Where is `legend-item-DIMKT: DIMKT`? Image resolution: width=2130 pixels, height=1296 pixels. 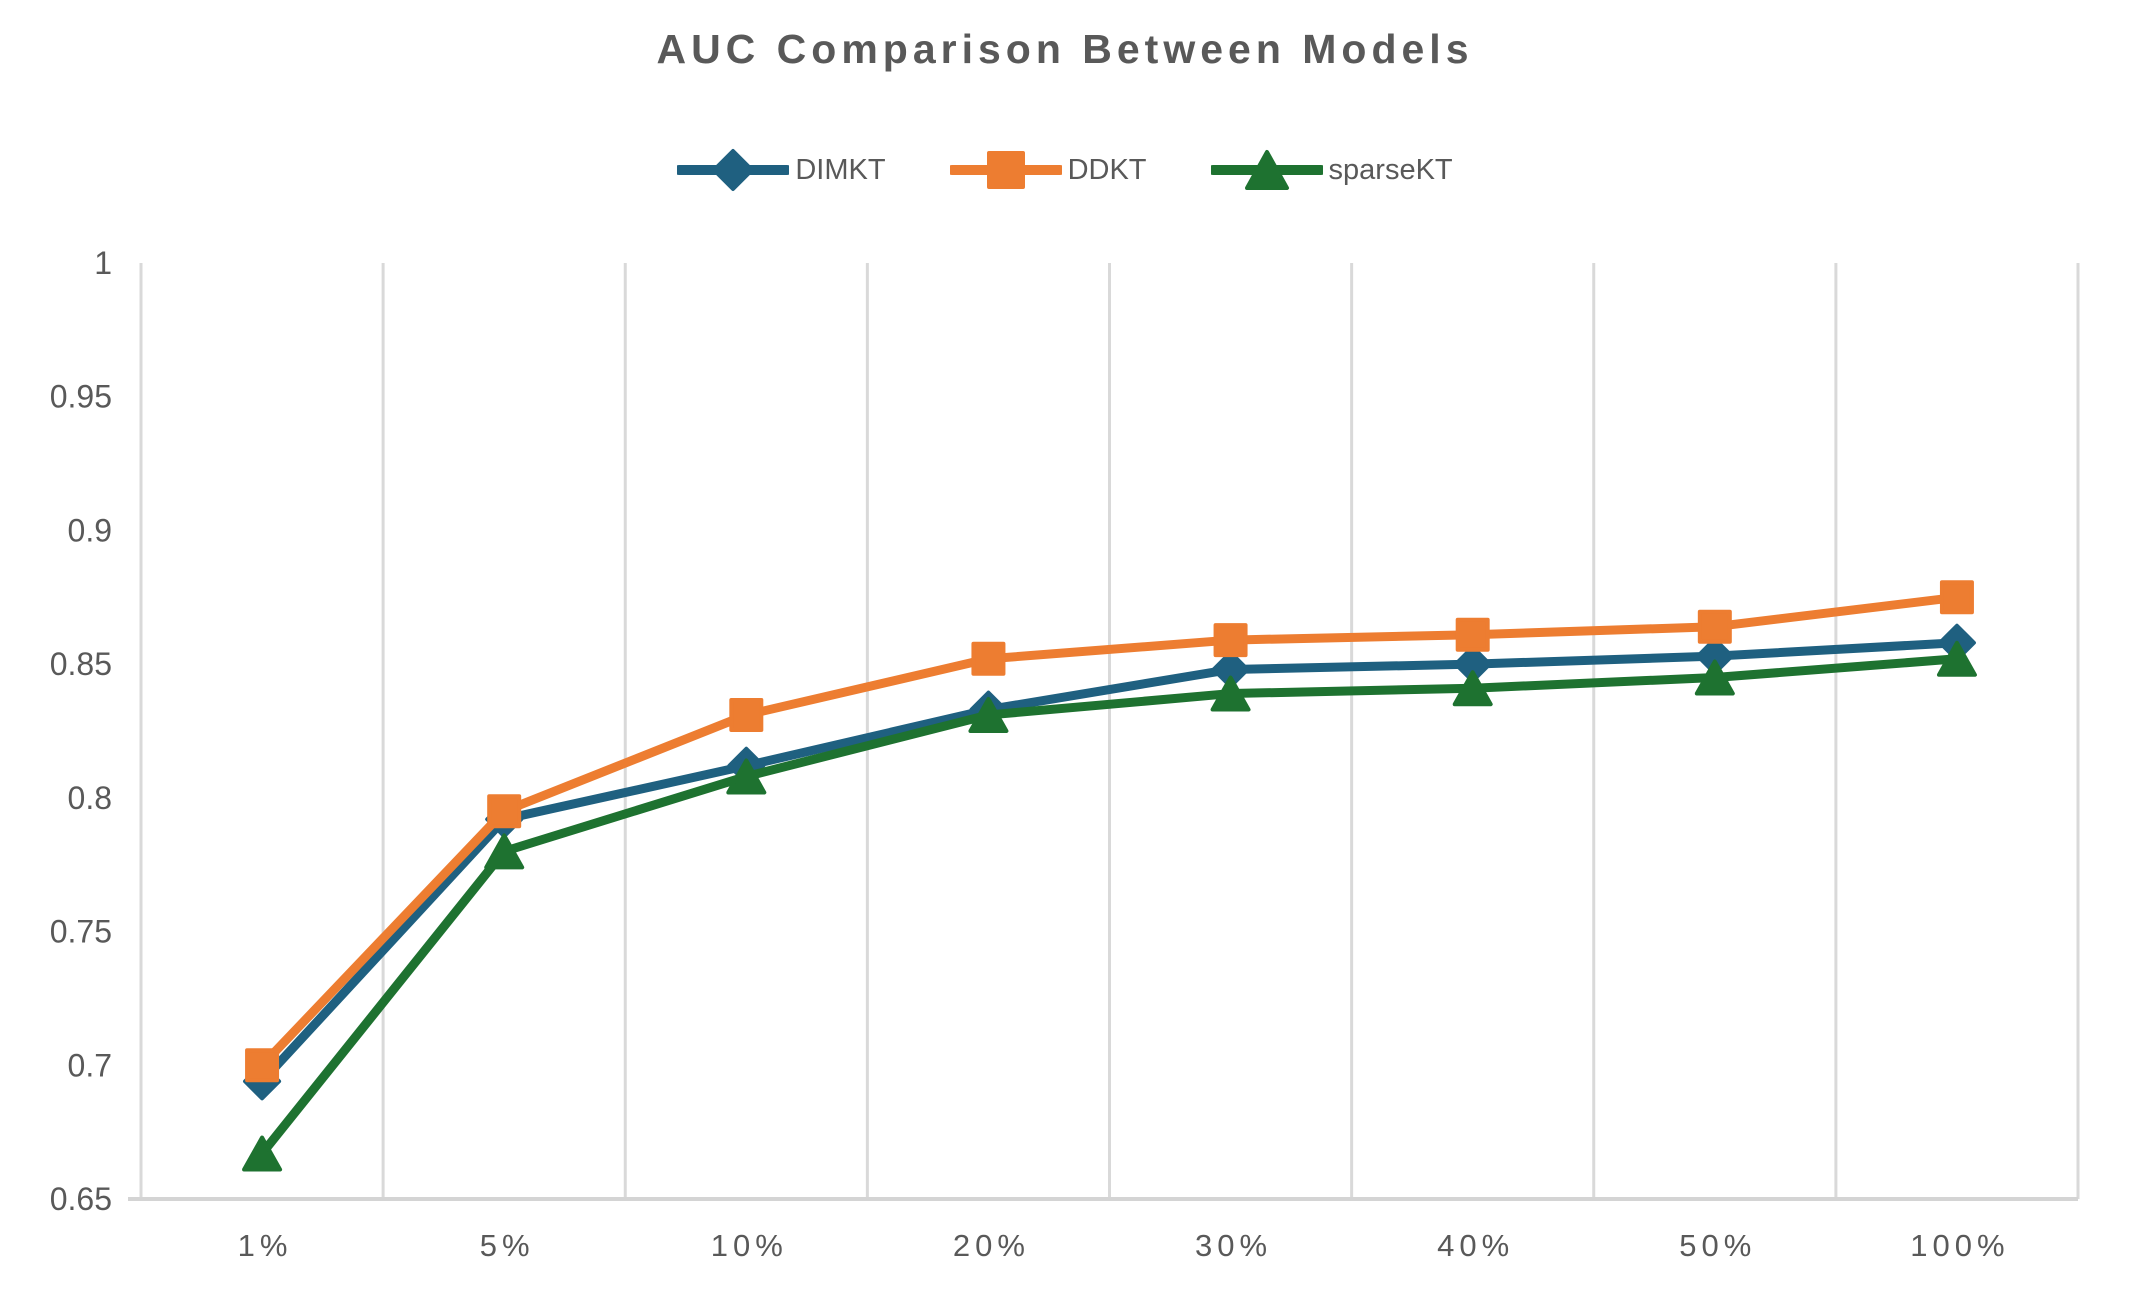
legend-item-DIMKT: DIMKT is located at coordinates (781, 170).